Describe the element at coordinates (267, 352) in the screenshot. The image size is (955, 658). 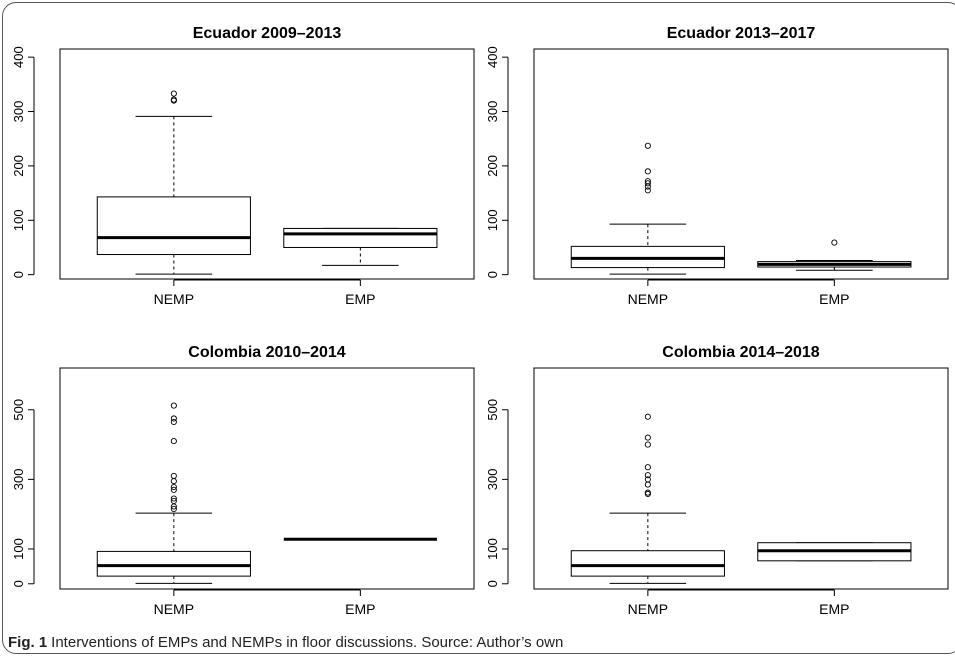
I see `chart-title: Colombia 2010–2014` at that location.